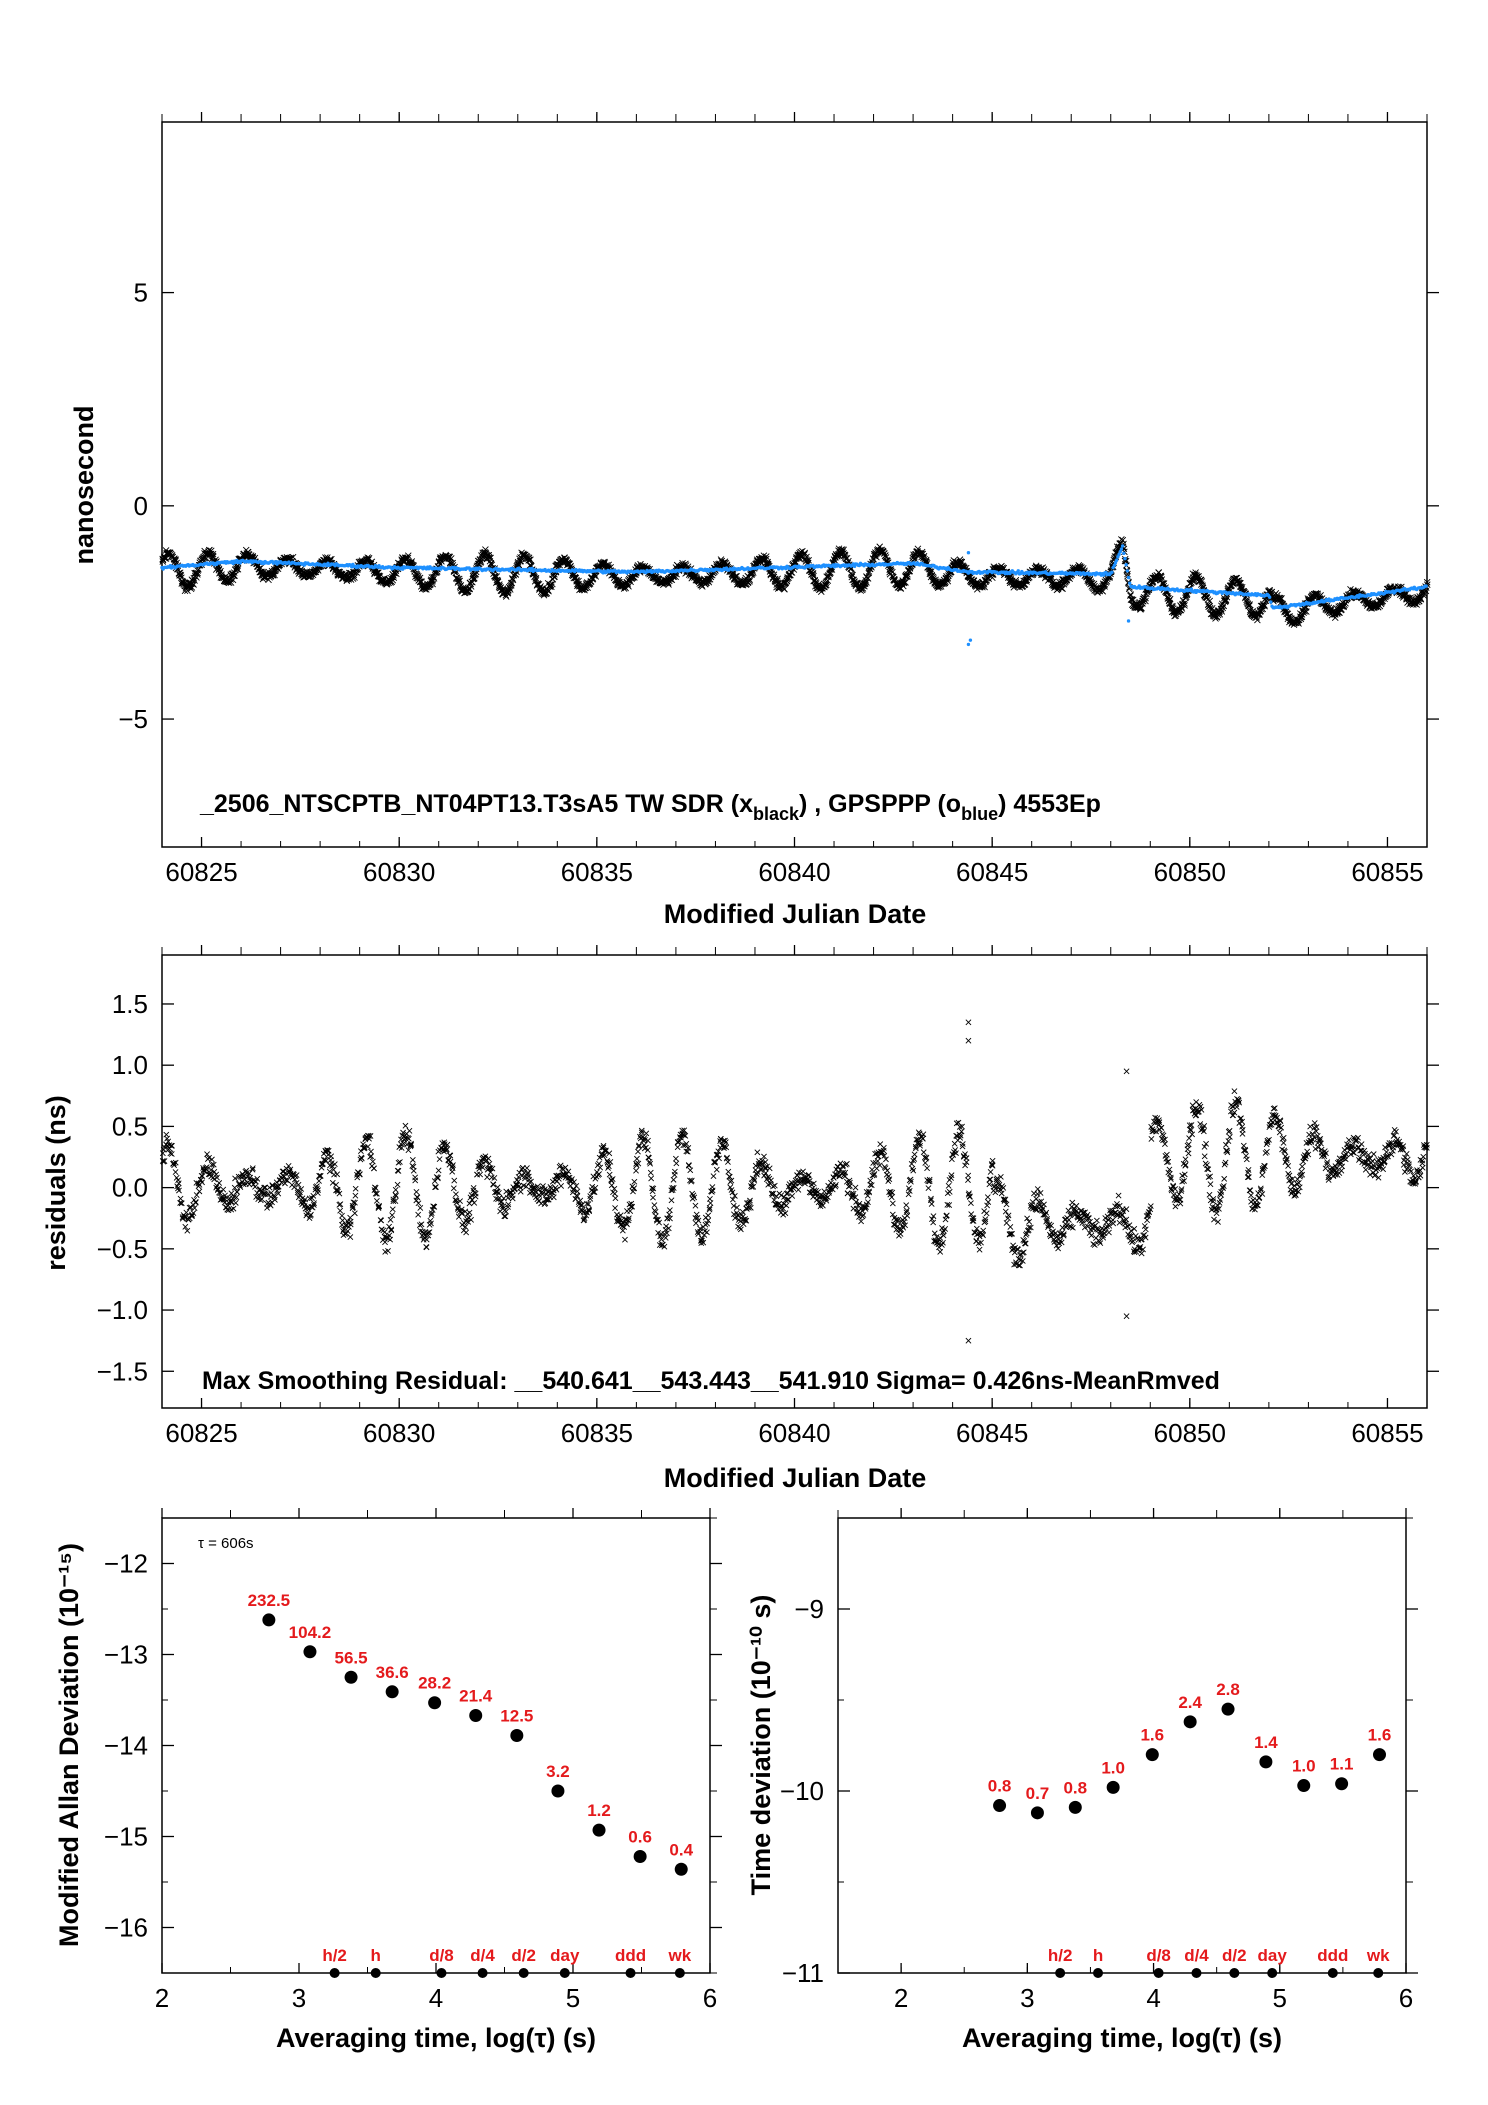 The image size is (1488, 2105). What do you see at coordinates (992, 872) in the screenshot?
I see `x-tick-label: 60845` at bounding box center [992, 872].